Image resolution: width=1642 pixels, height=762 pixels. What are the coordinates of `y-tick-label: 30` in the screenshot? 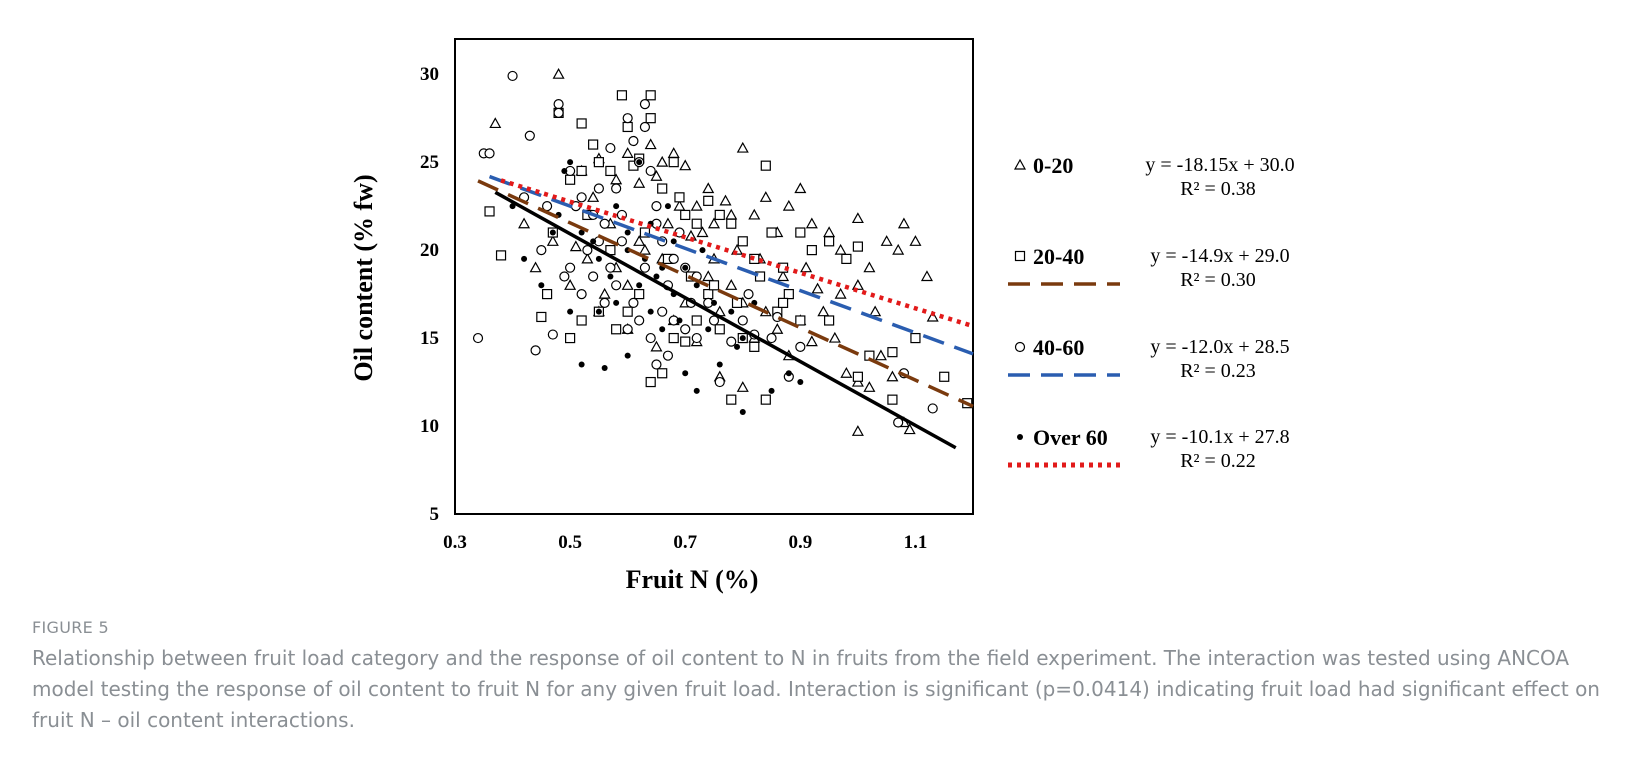 It's located at (429, 74).